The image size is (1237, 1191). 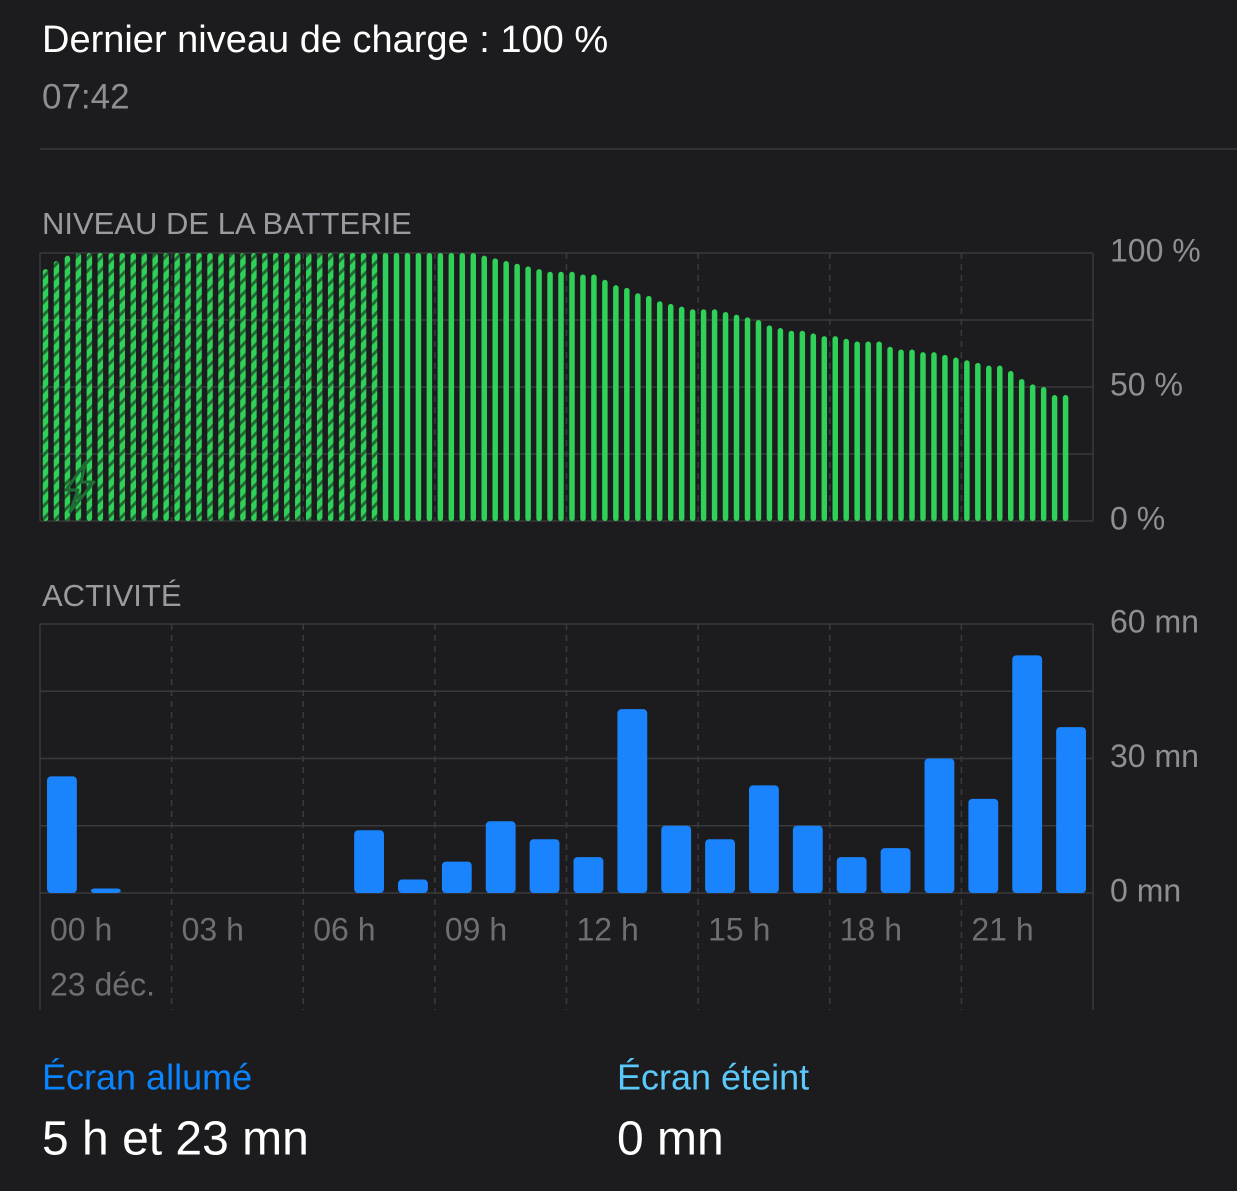 What do you see at coordinates (1154, 621) in the screenshot?
I see `y-tick-label: 60 mn` at bounding box center [1154, 621].